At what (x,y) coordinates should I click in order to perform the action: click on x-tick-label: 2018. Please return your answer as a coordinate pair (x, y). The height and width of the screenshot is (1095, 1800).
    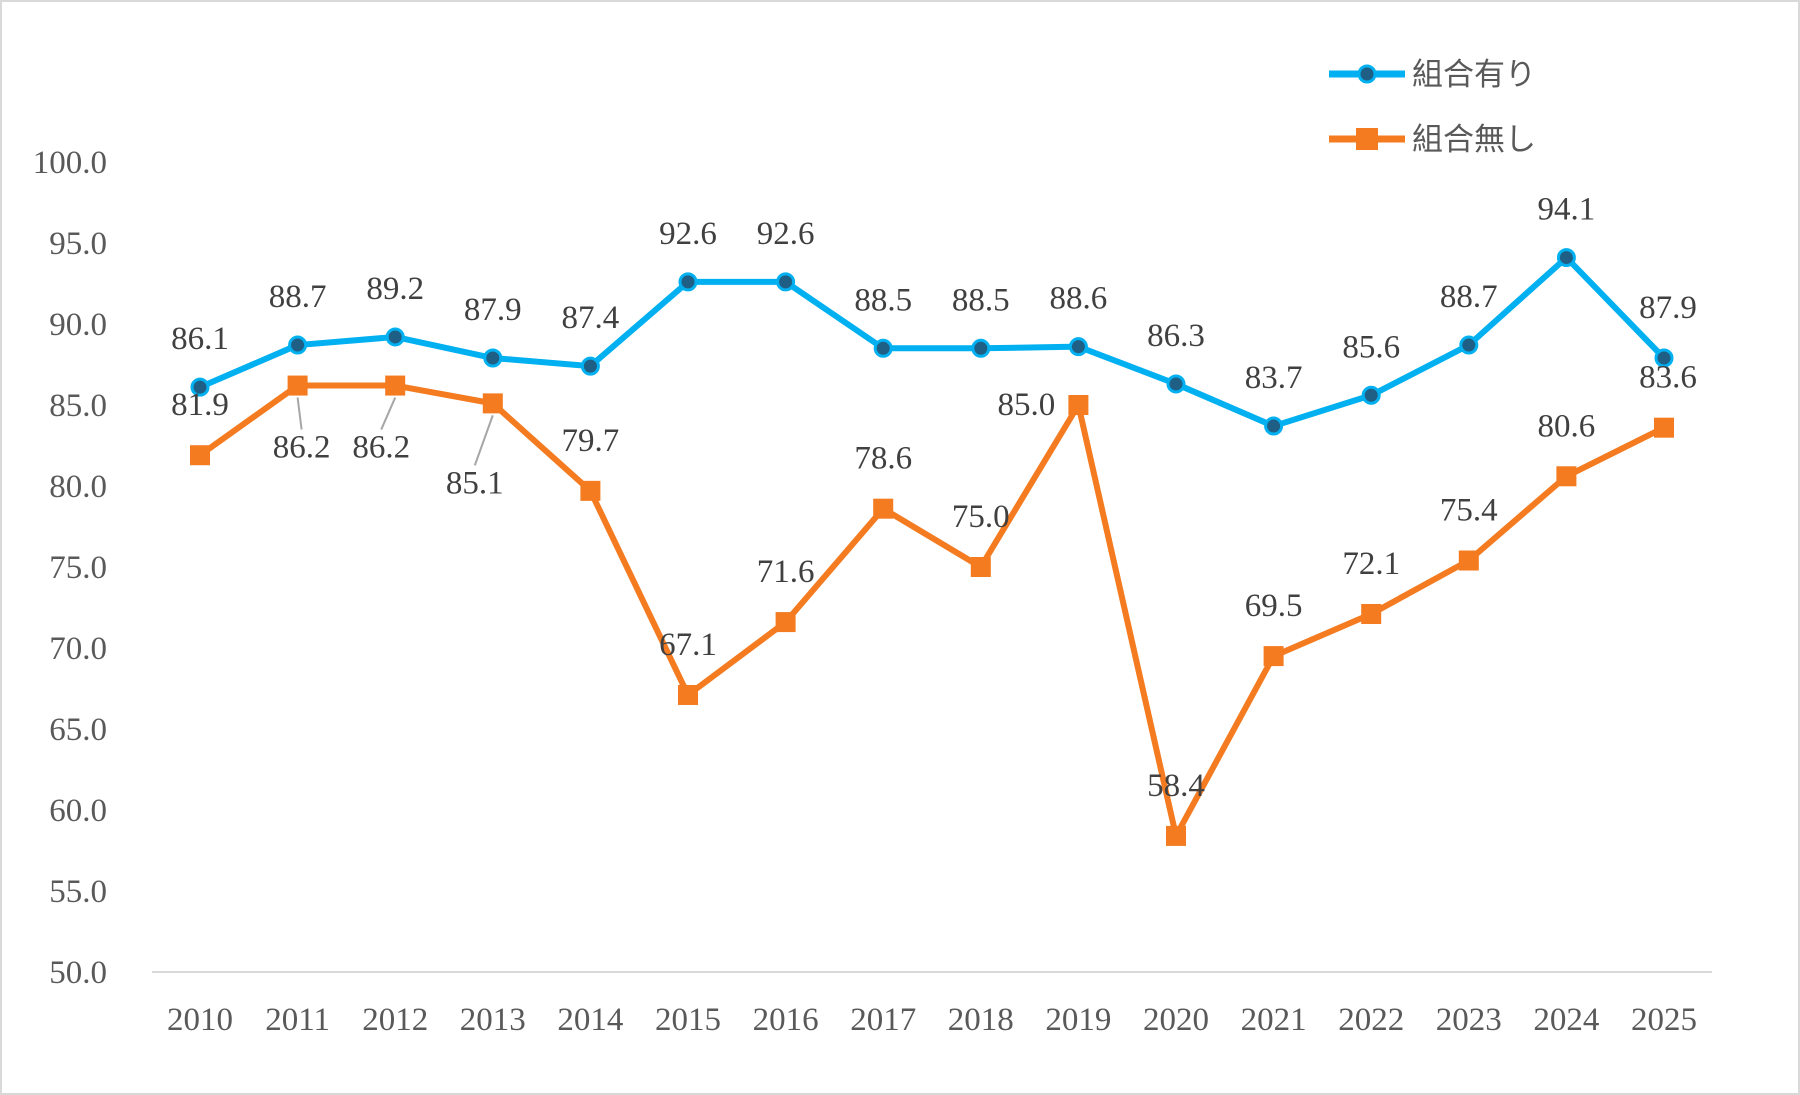
    Looking at the image, I should click on (981, 1020).